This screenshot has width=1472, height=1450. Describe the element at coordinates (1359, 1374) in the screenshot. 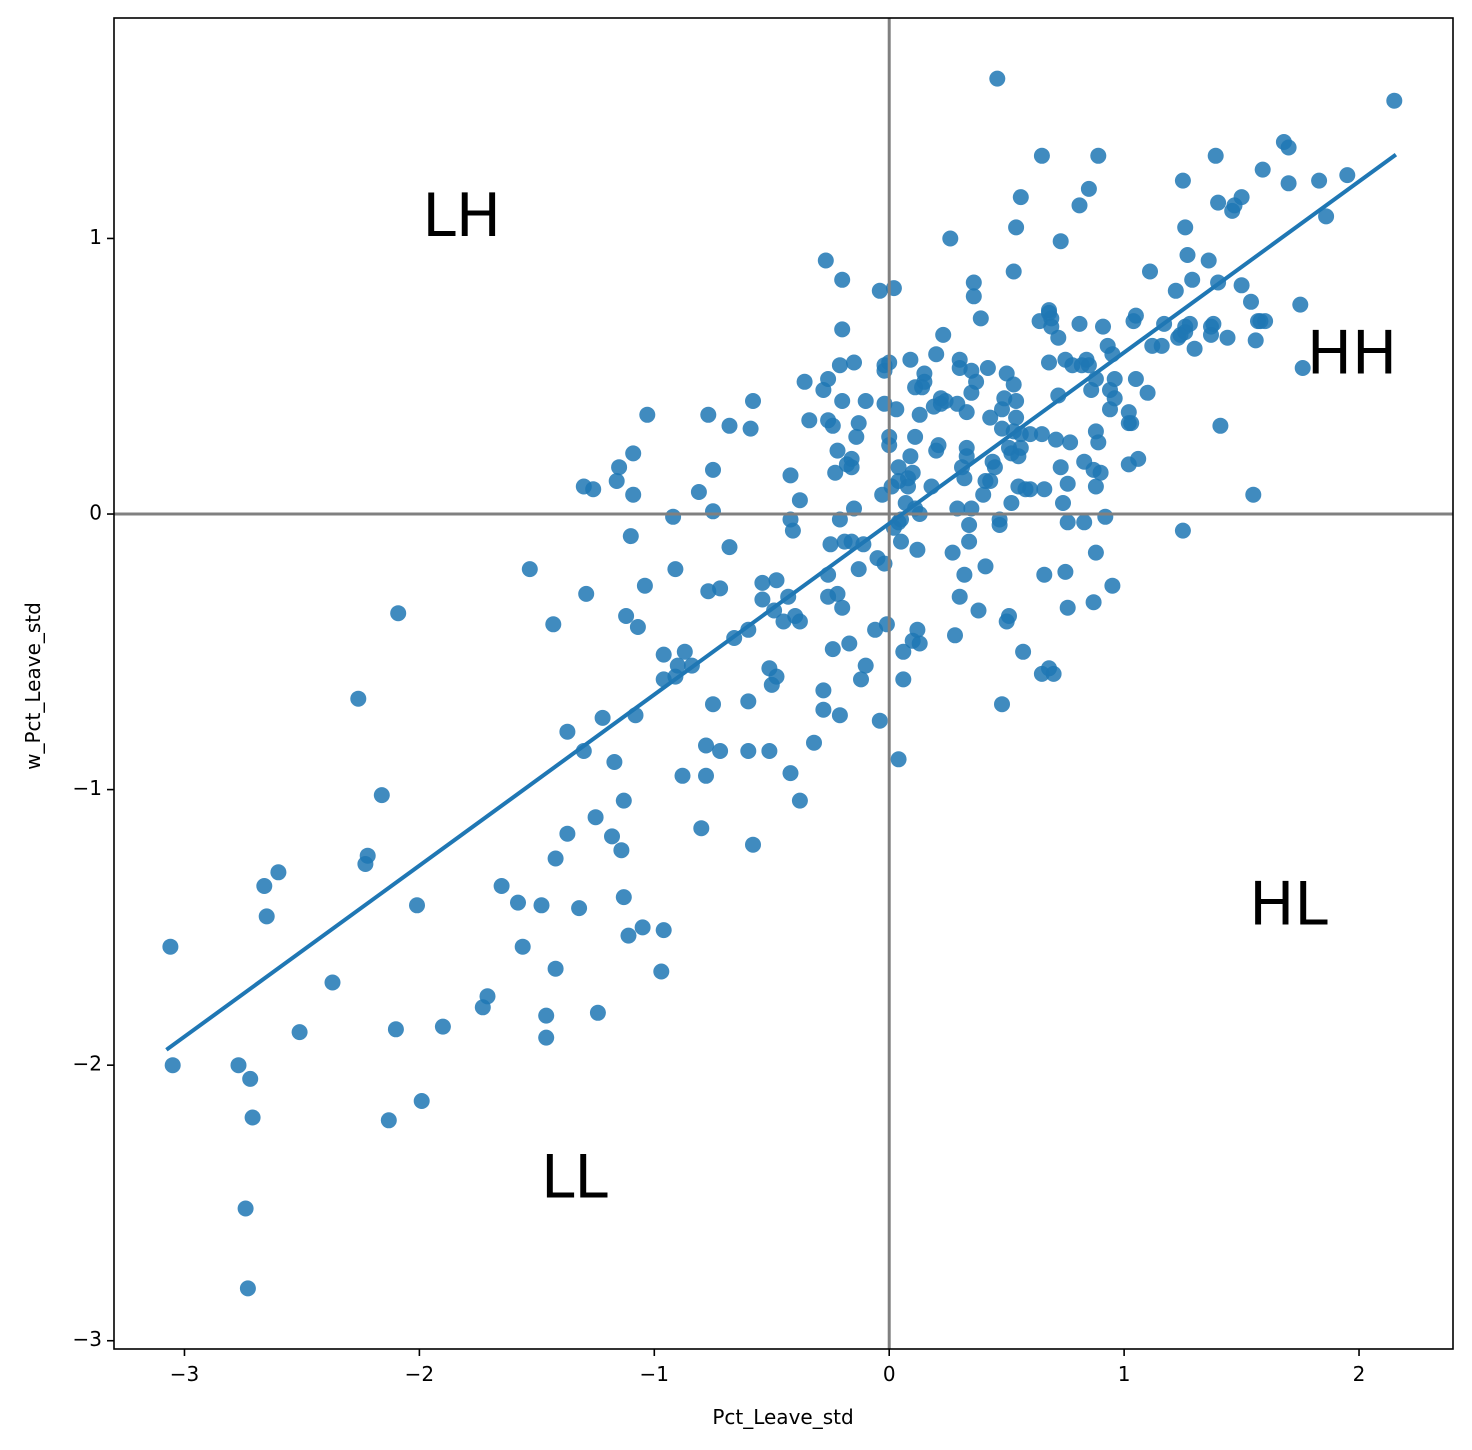

I see `x-tick-label: 2` at that location.